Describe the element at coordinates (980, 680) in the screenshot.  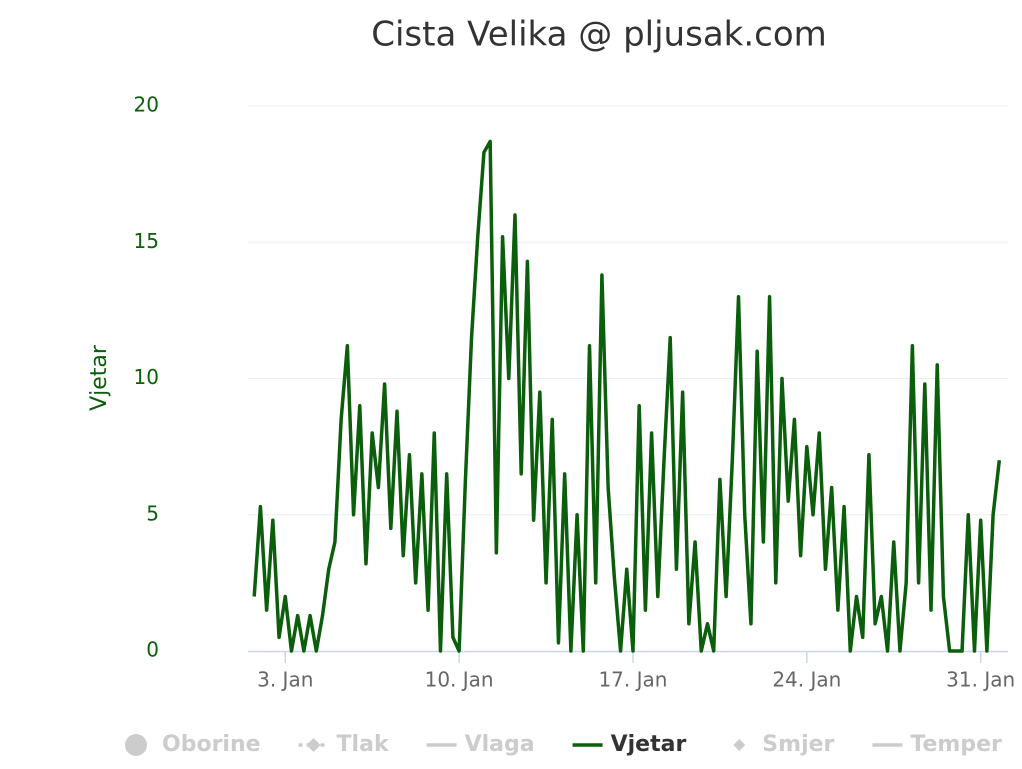
I see `x-tick-label: 31. Jan` at that location.